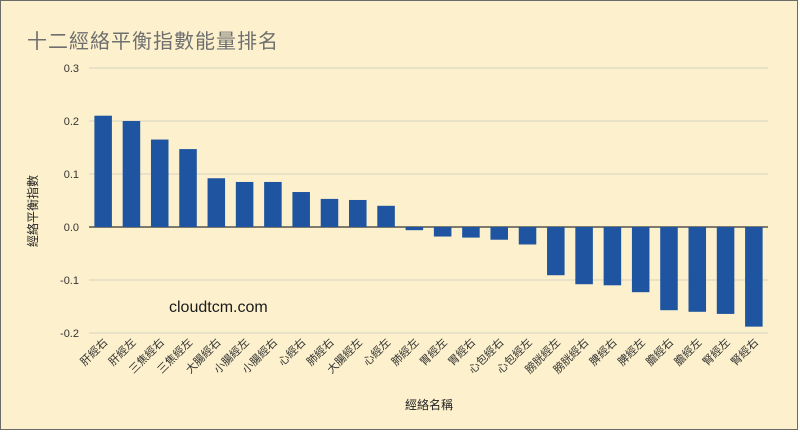 Image resolution: width=800 pixels, height=432 pixels. What do you see at coordinates (433, 351) in the screenshot?
I see `x-tick-label: 胃經左` at bounding box center [433, 351].